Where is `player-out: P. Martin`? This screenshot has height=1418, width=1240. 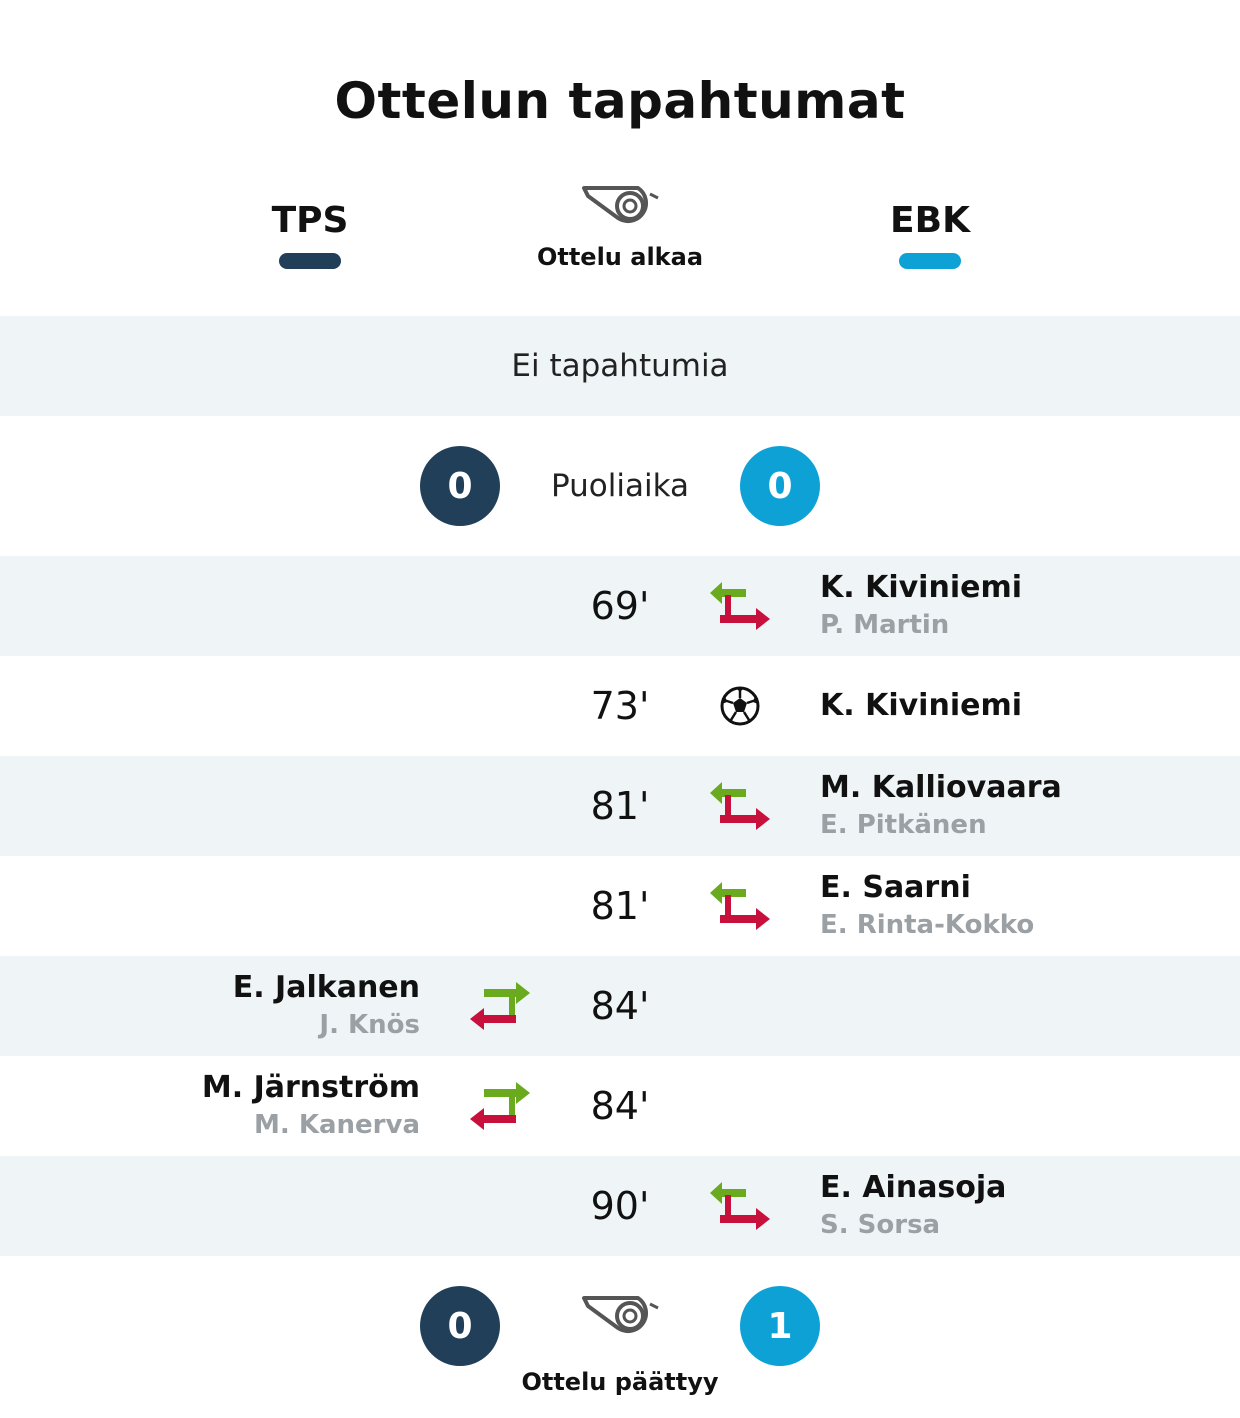
player-out: P. Martin is located at coordinates (885, 625).